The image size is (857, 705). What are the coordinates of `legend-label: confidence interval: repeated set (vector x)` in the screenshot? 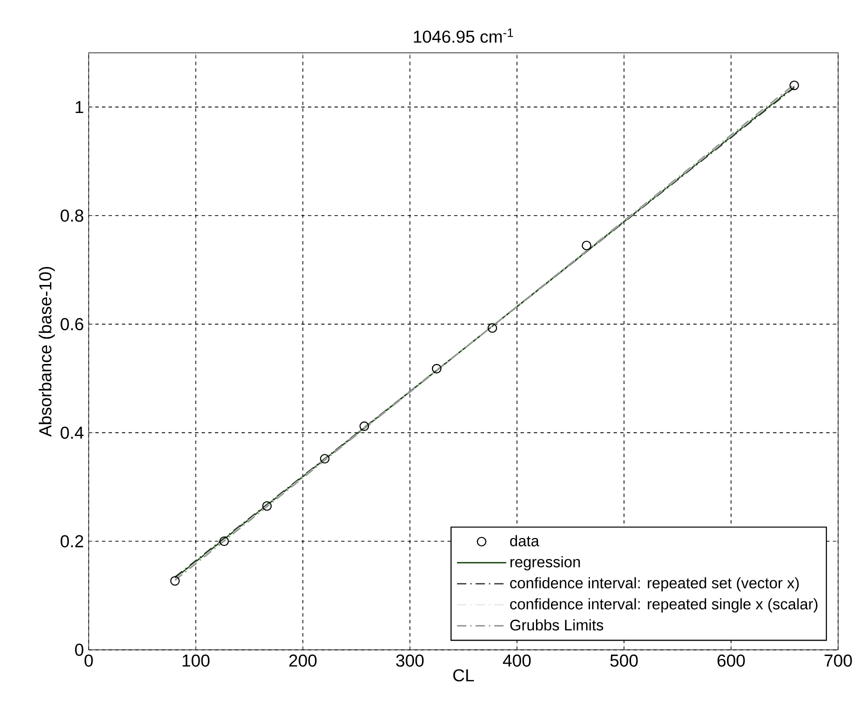 It's located at (654, 584).